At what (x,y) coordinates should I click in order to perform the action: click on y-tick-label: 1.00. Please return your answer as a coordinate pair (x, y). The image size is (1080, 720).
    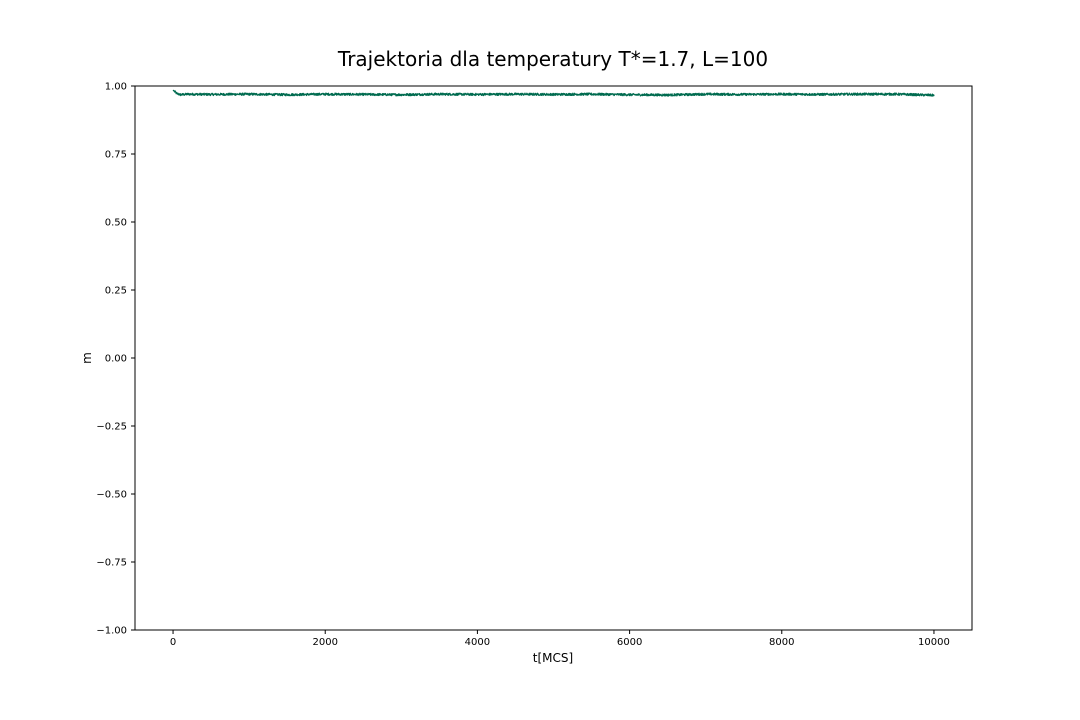
    Looking at the image, I should click on (116, 87).